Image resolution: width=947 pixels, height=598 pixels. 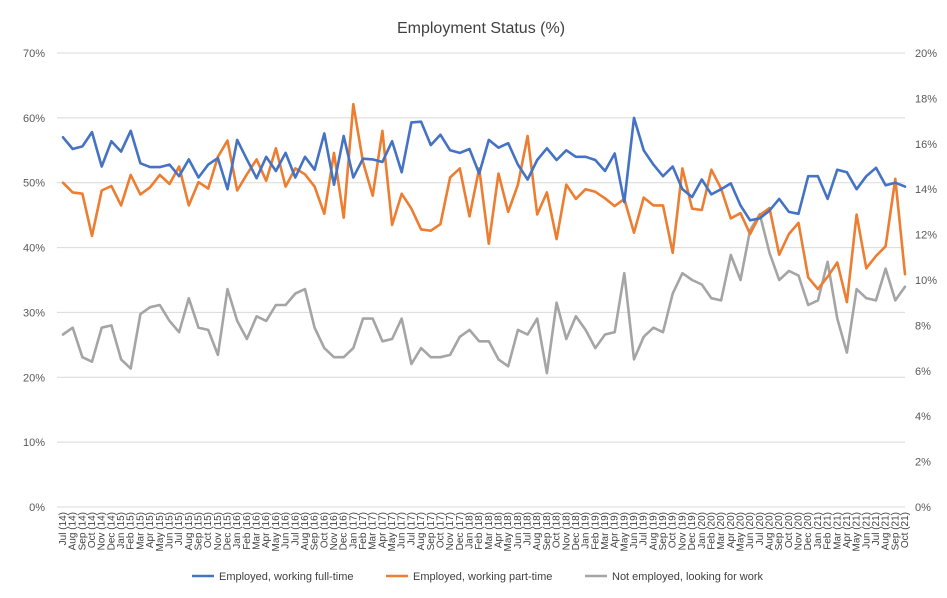 What do you see at coordinates (460, 531) in the screenshot?
I see `x-tick-label: Dec (17)` at bounding box center [460, 531].